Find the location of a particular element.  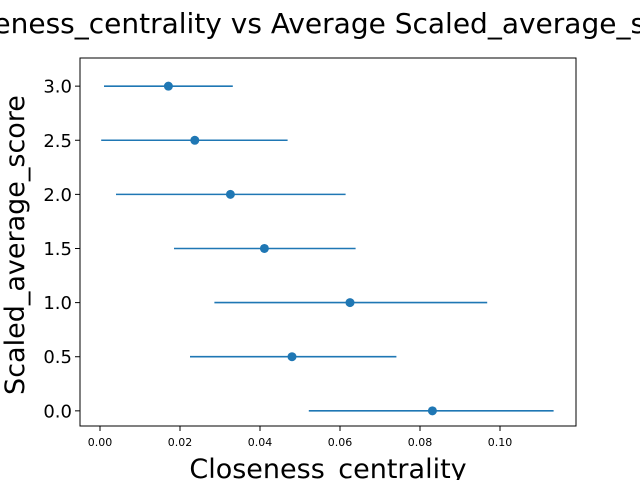

x-axis: 0.00 0.02 0.04 0.06 0.08 0.10 is located at coordinates (300, 437).